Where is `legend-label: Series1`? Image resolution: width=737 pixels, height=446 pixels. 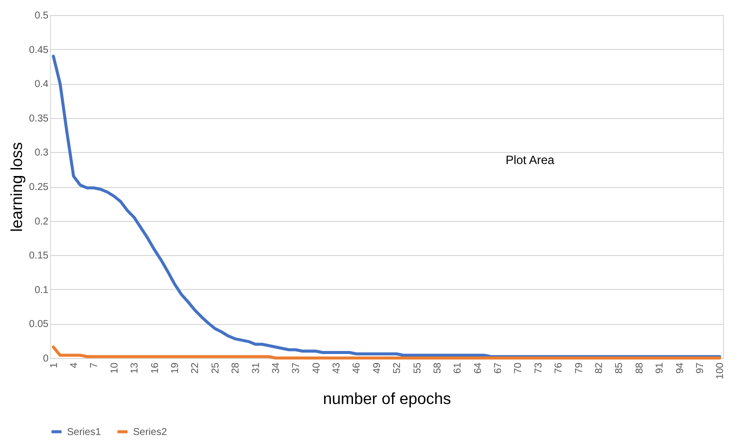 legend-label: Series1 is located at coordinates (84, 432).